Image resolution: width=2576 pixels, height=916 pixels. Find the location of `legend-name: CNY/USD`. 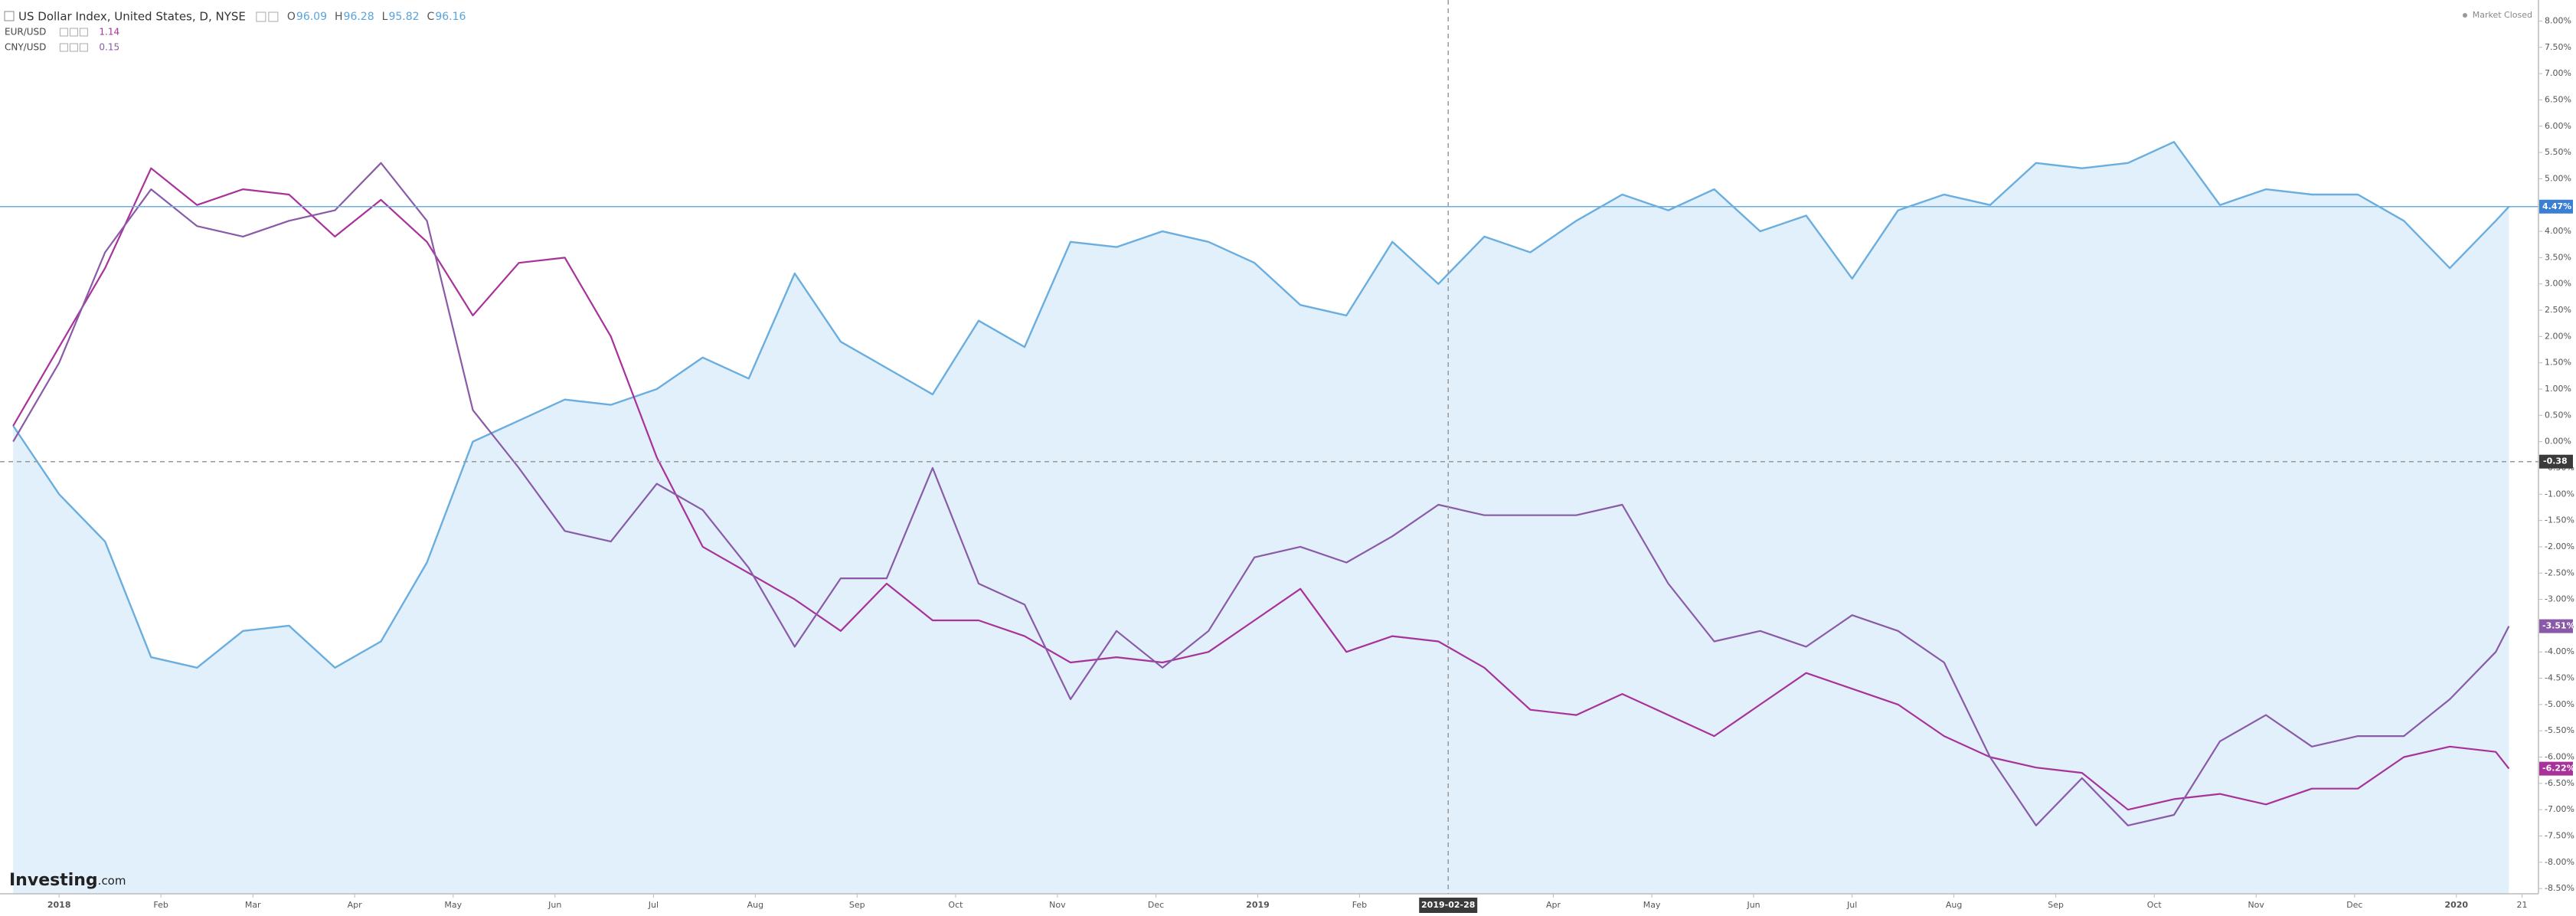

legend-name: CNY/USD is located at coordinates (25, 47).